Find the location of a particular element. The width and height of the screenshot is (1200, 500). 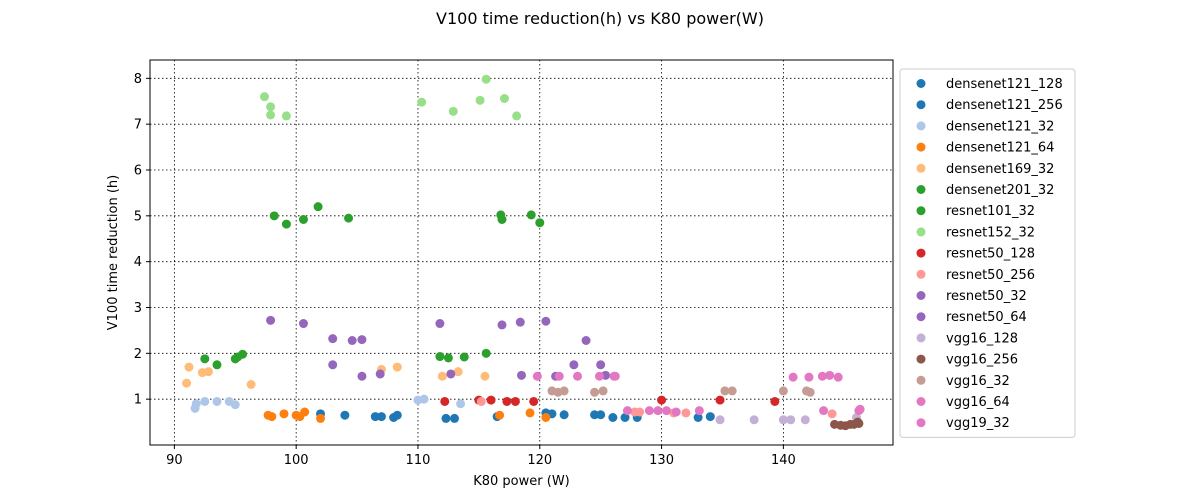

legend-entry-label: densenet121_128 is located at coordinates (1004, 84).